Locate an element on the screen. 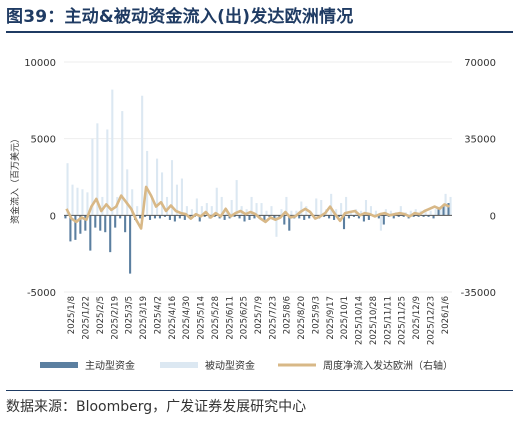 The width and height of the screenshot is (519, 421). x-tick-label: 2025/6/11 is located at coordinates (230, 318).